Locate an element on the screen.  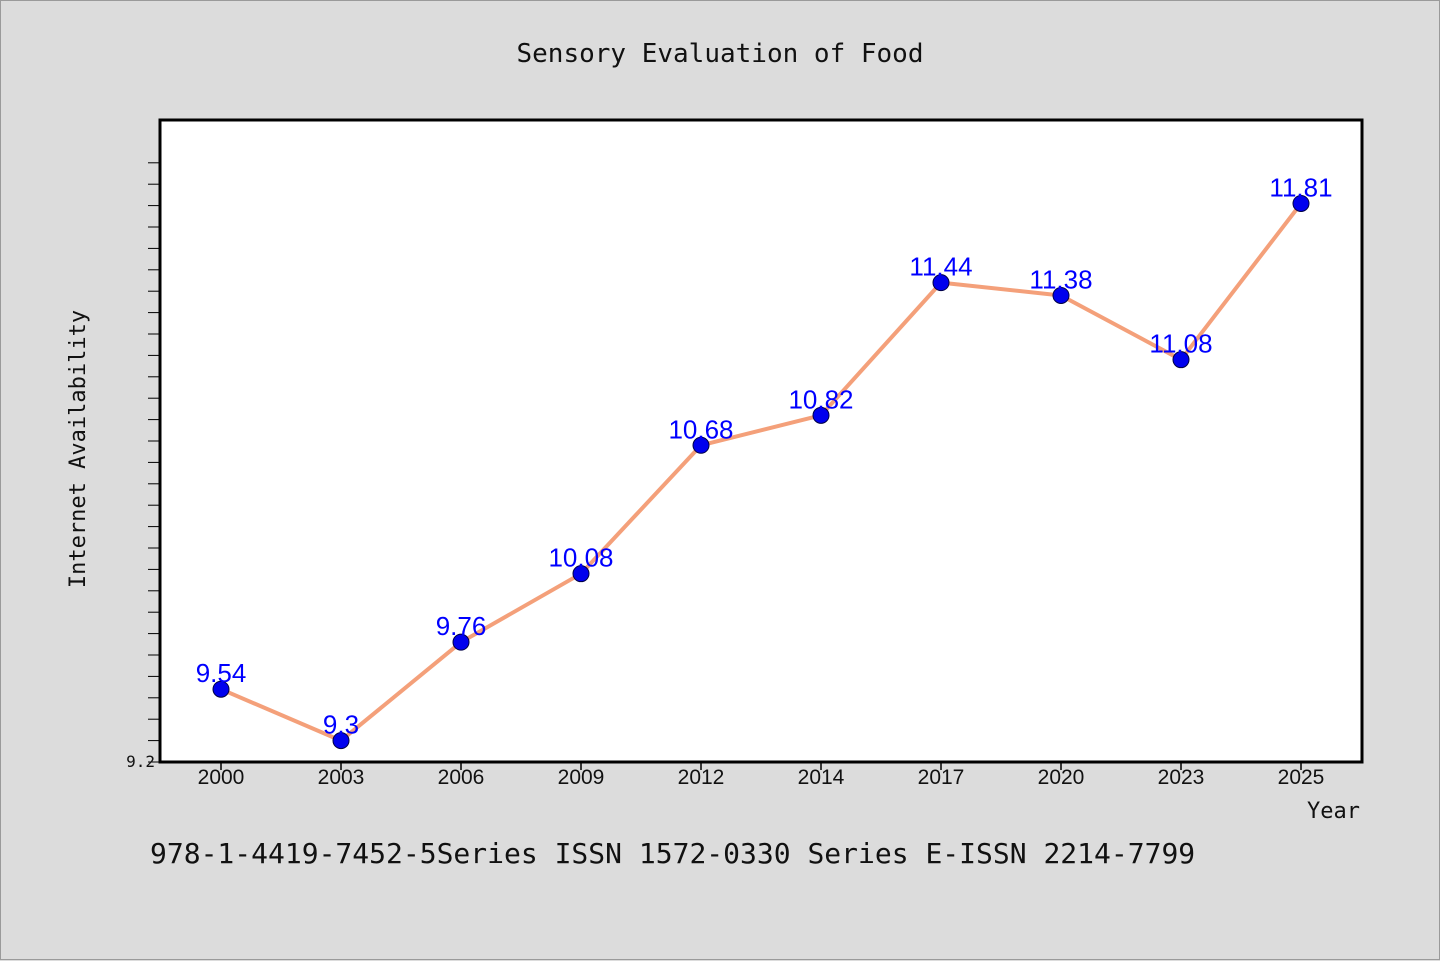
x-axis-tick-labels: 2000 2003 2006 2009 2012 2014 2017 2020 2023 2025 is located at coordinates (761, 777).